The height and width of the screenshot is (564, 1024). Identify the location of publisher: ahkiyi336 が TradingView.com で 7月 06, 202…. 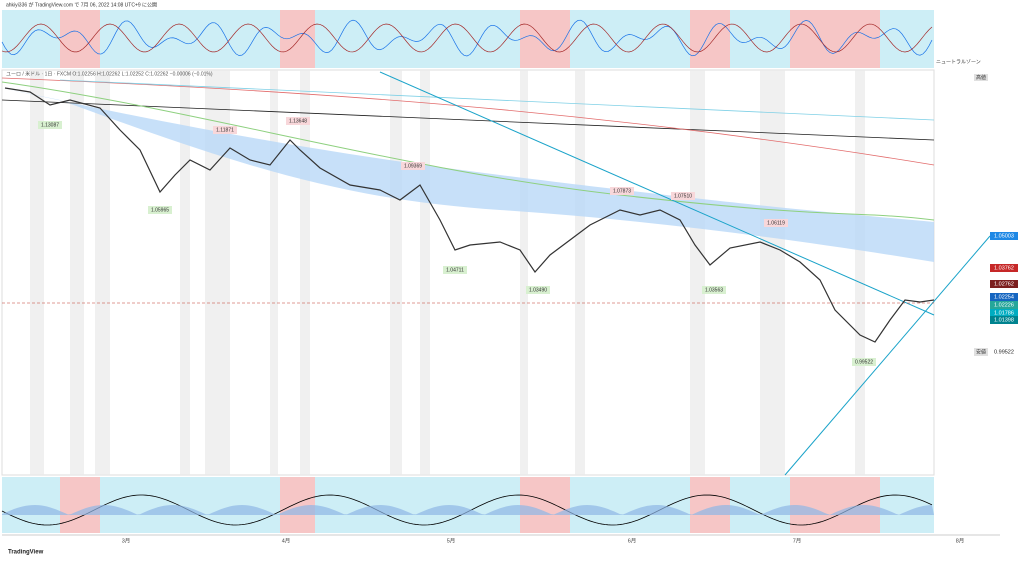
(81, 4).